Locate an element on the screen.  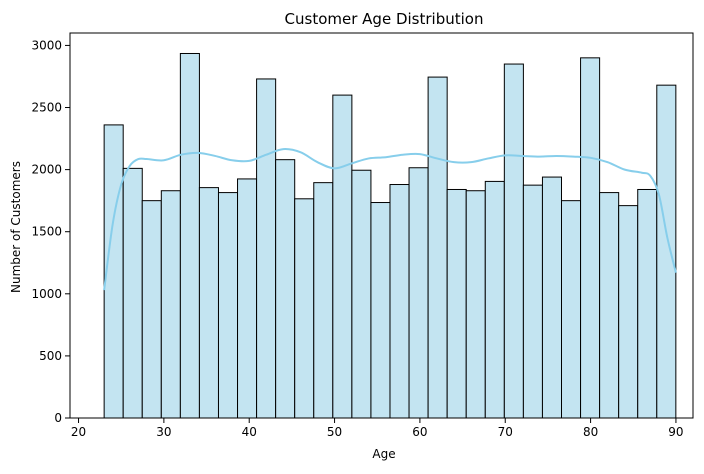
y-tick-label: 3000 is located at coordinates (46, 45).